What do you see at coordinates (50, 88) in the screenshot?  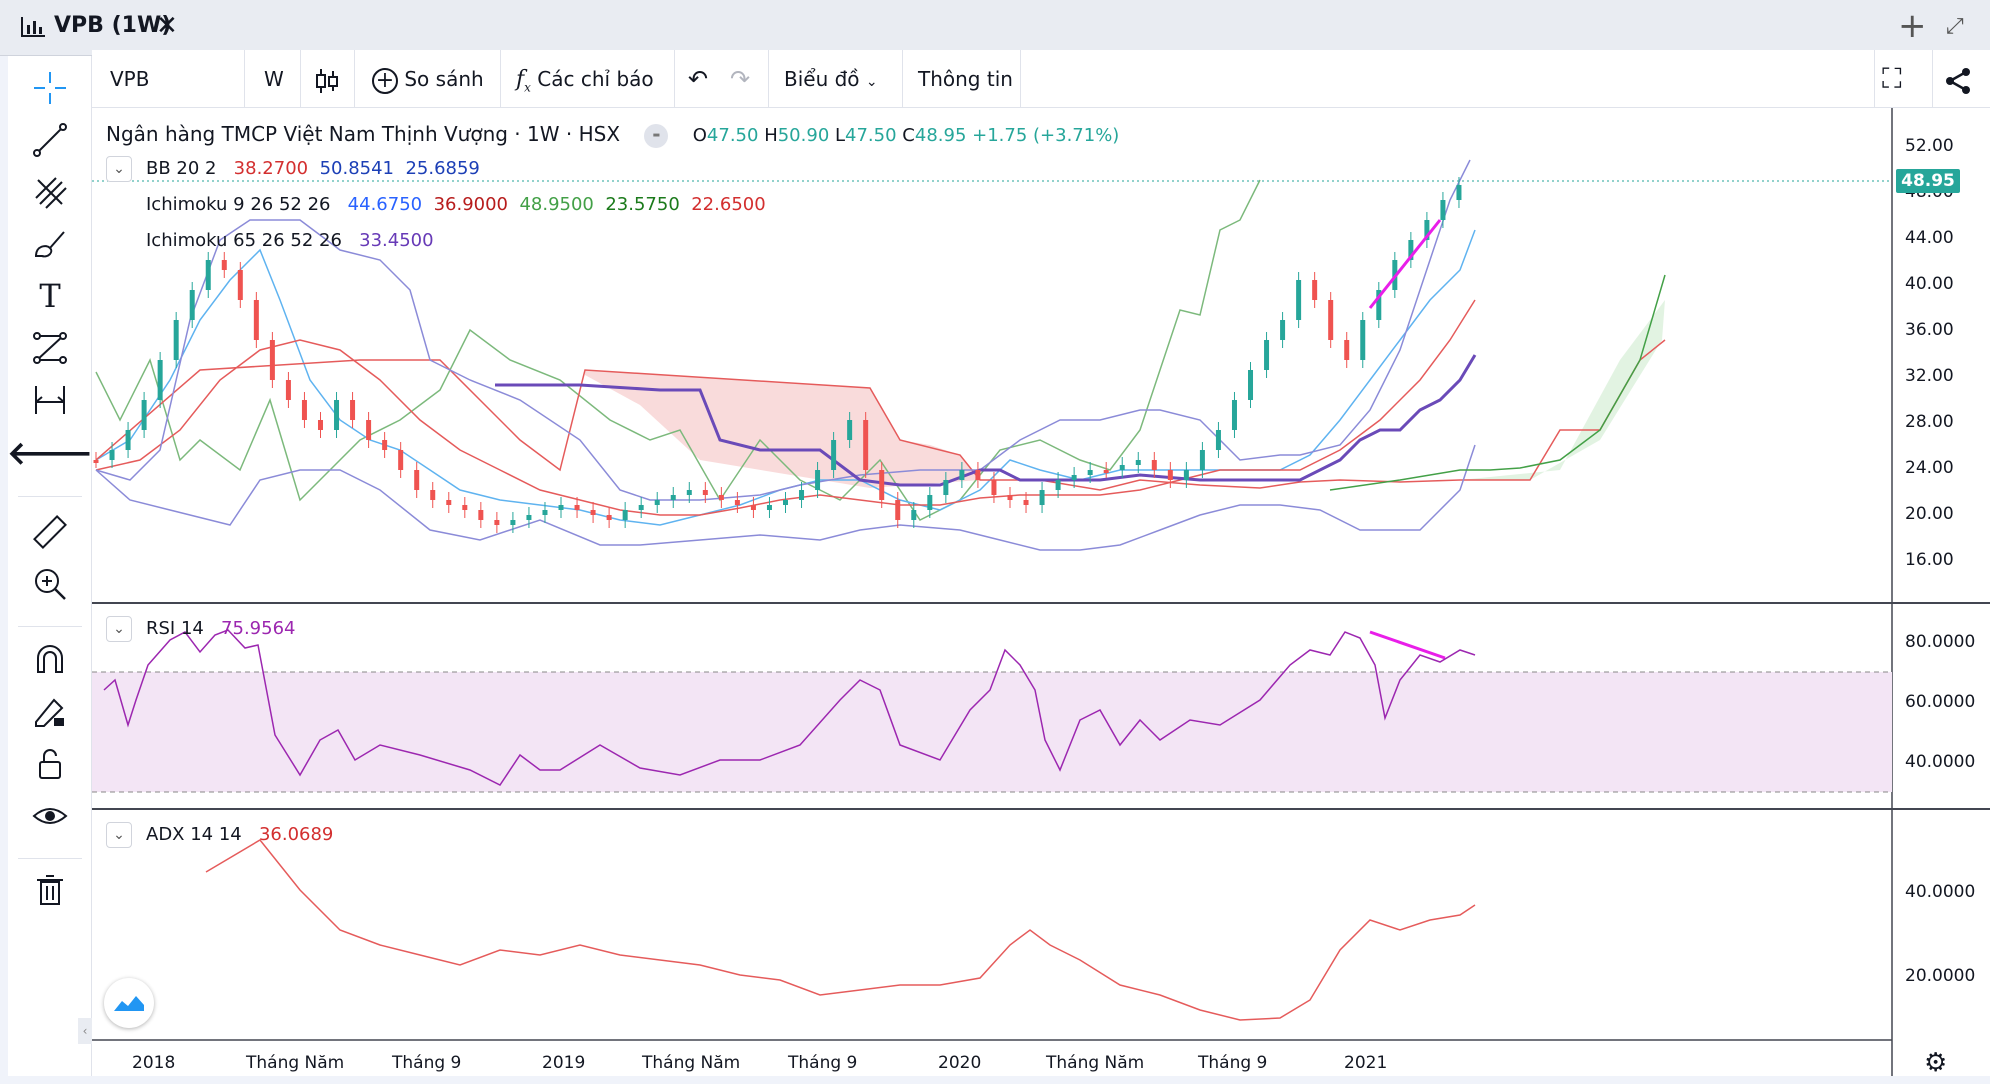 I see `crosshair-icon` at bounding box center [50, 88].